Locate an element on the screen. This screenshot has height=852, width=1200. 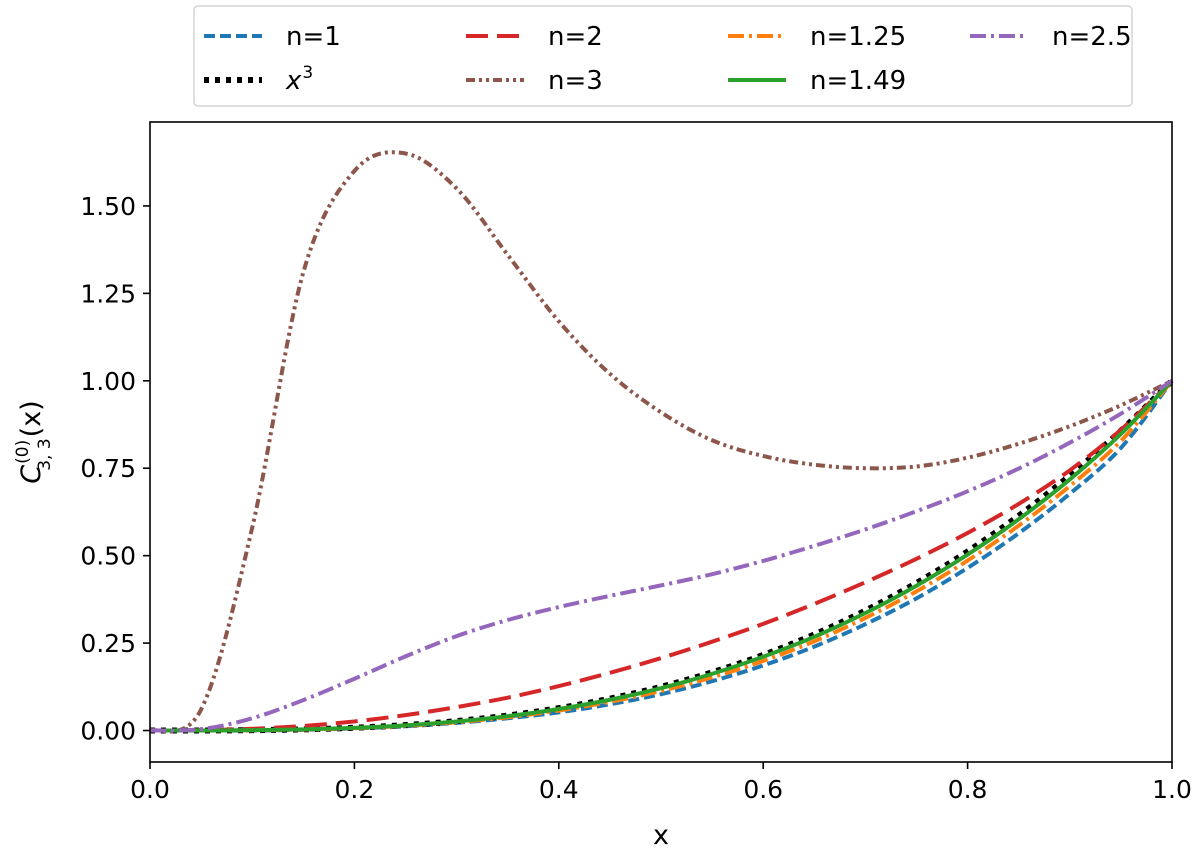
legend-item-5: n=1.49 is located at coordinates (817, 81).